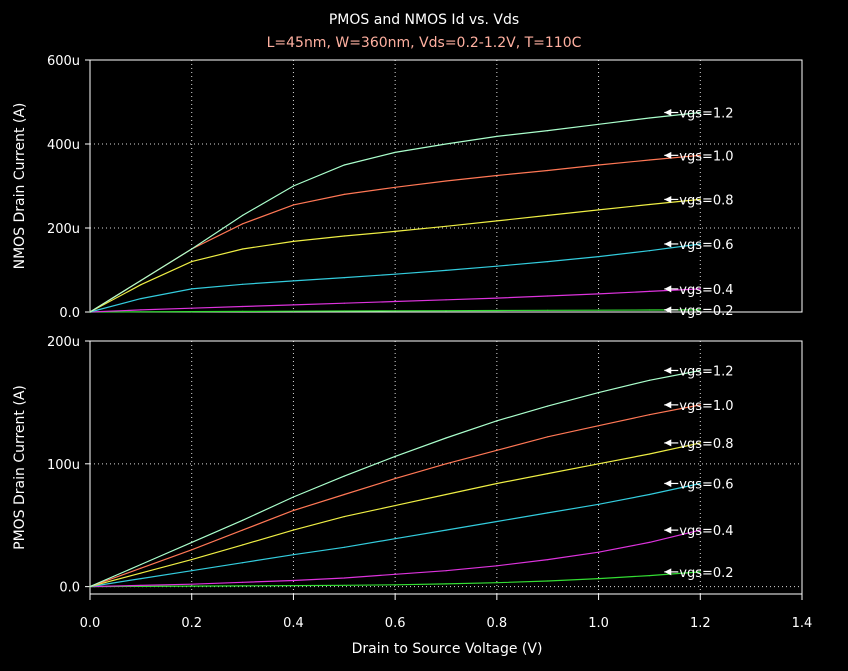 This screenshot has height=671, width=848. What do you see at coordinates (706, 311) in the screenshot?
I see `nmos-series-label: vgs=0.2` at bounding box center [706, 311].